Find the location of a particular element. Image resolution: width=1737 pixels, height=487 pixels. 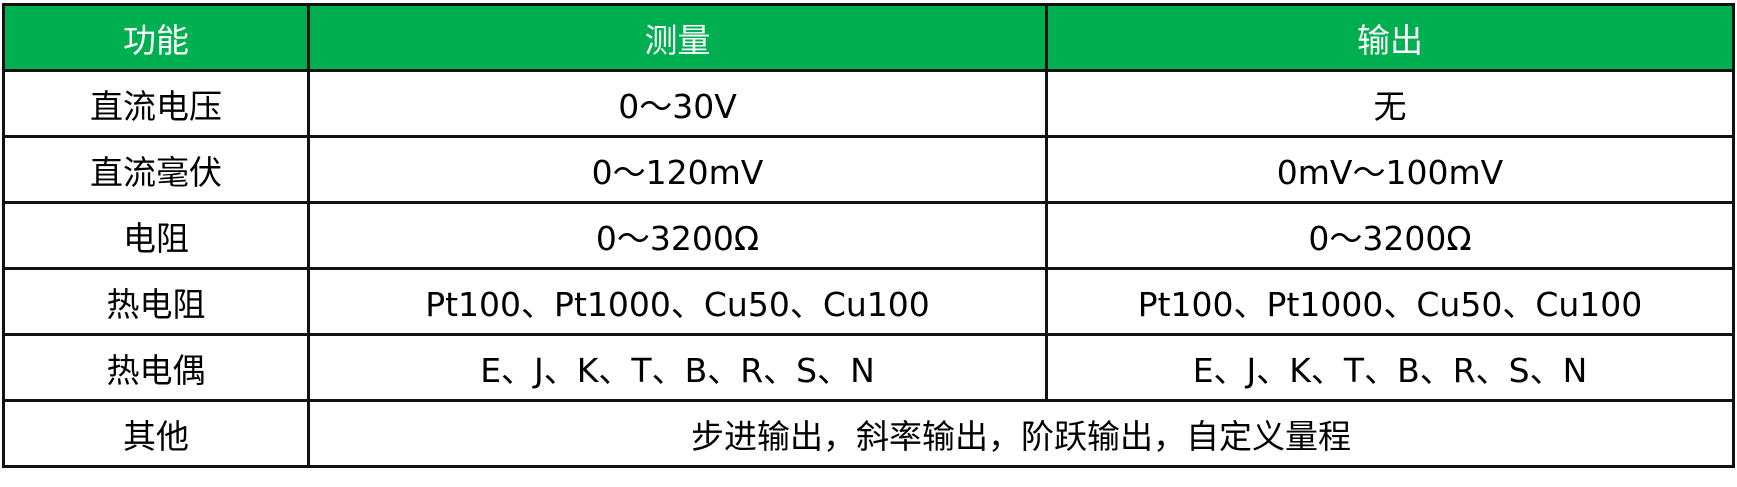

table-row: 直流毫伏 0～120mV 0mV～100mV is located at coordinates (868, 169).